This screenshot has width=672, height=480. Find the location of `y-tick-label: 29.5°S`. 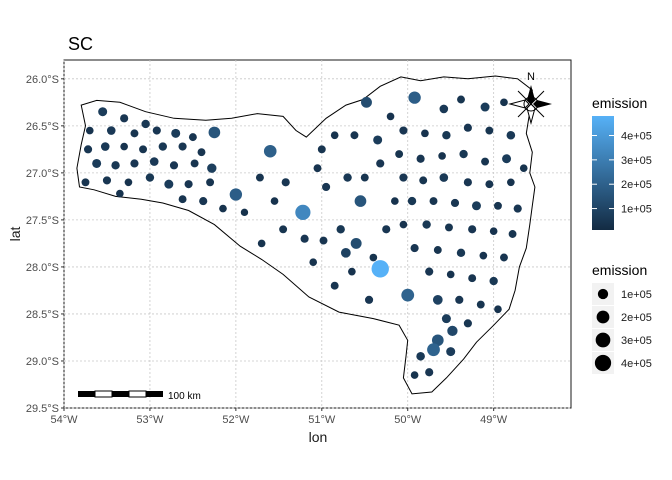

y-tick-label: 29.5°S is located at coordinates (42, 409).